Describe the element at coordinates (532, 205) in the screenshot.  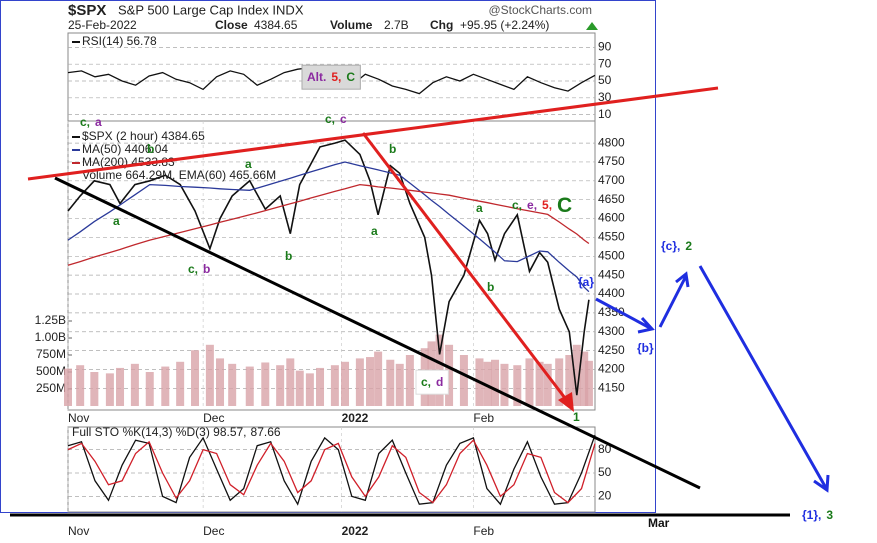
I see `wave-label-part: e,` at that location.